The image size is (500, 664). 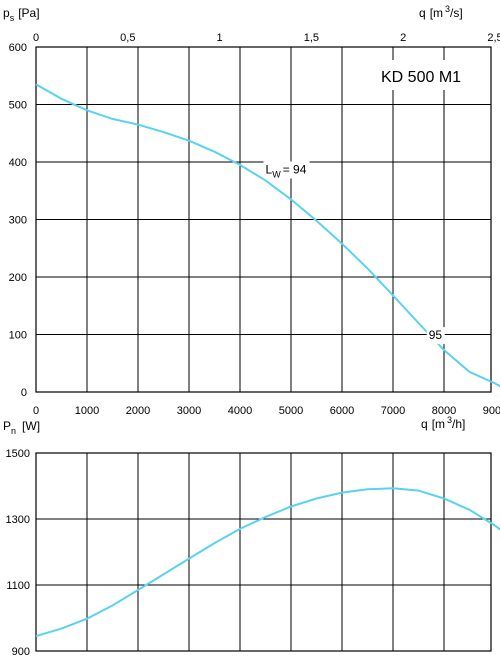 I want to click on x-tick-label: 7000, so click(x=393, y=411).